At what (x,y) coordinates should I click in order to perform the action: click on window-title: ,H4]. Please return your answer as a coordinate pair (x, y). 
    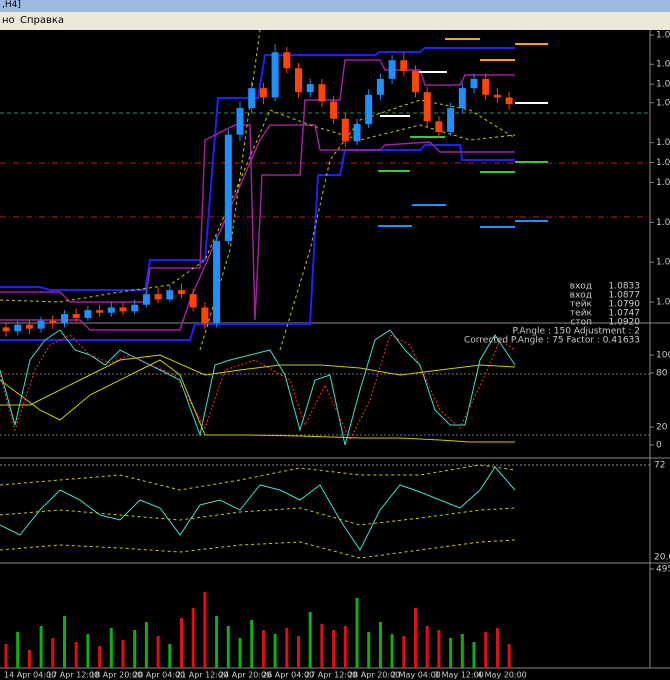
    Looking at the image, I should click on (11, 5).